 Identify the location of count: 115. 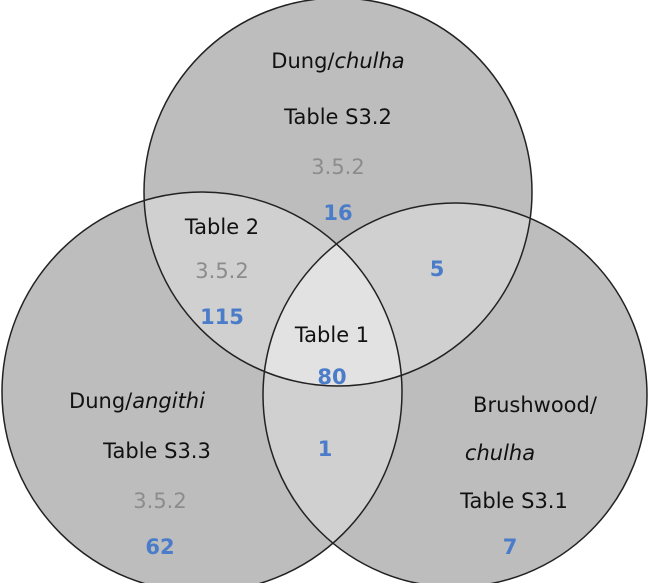
(222, 317).